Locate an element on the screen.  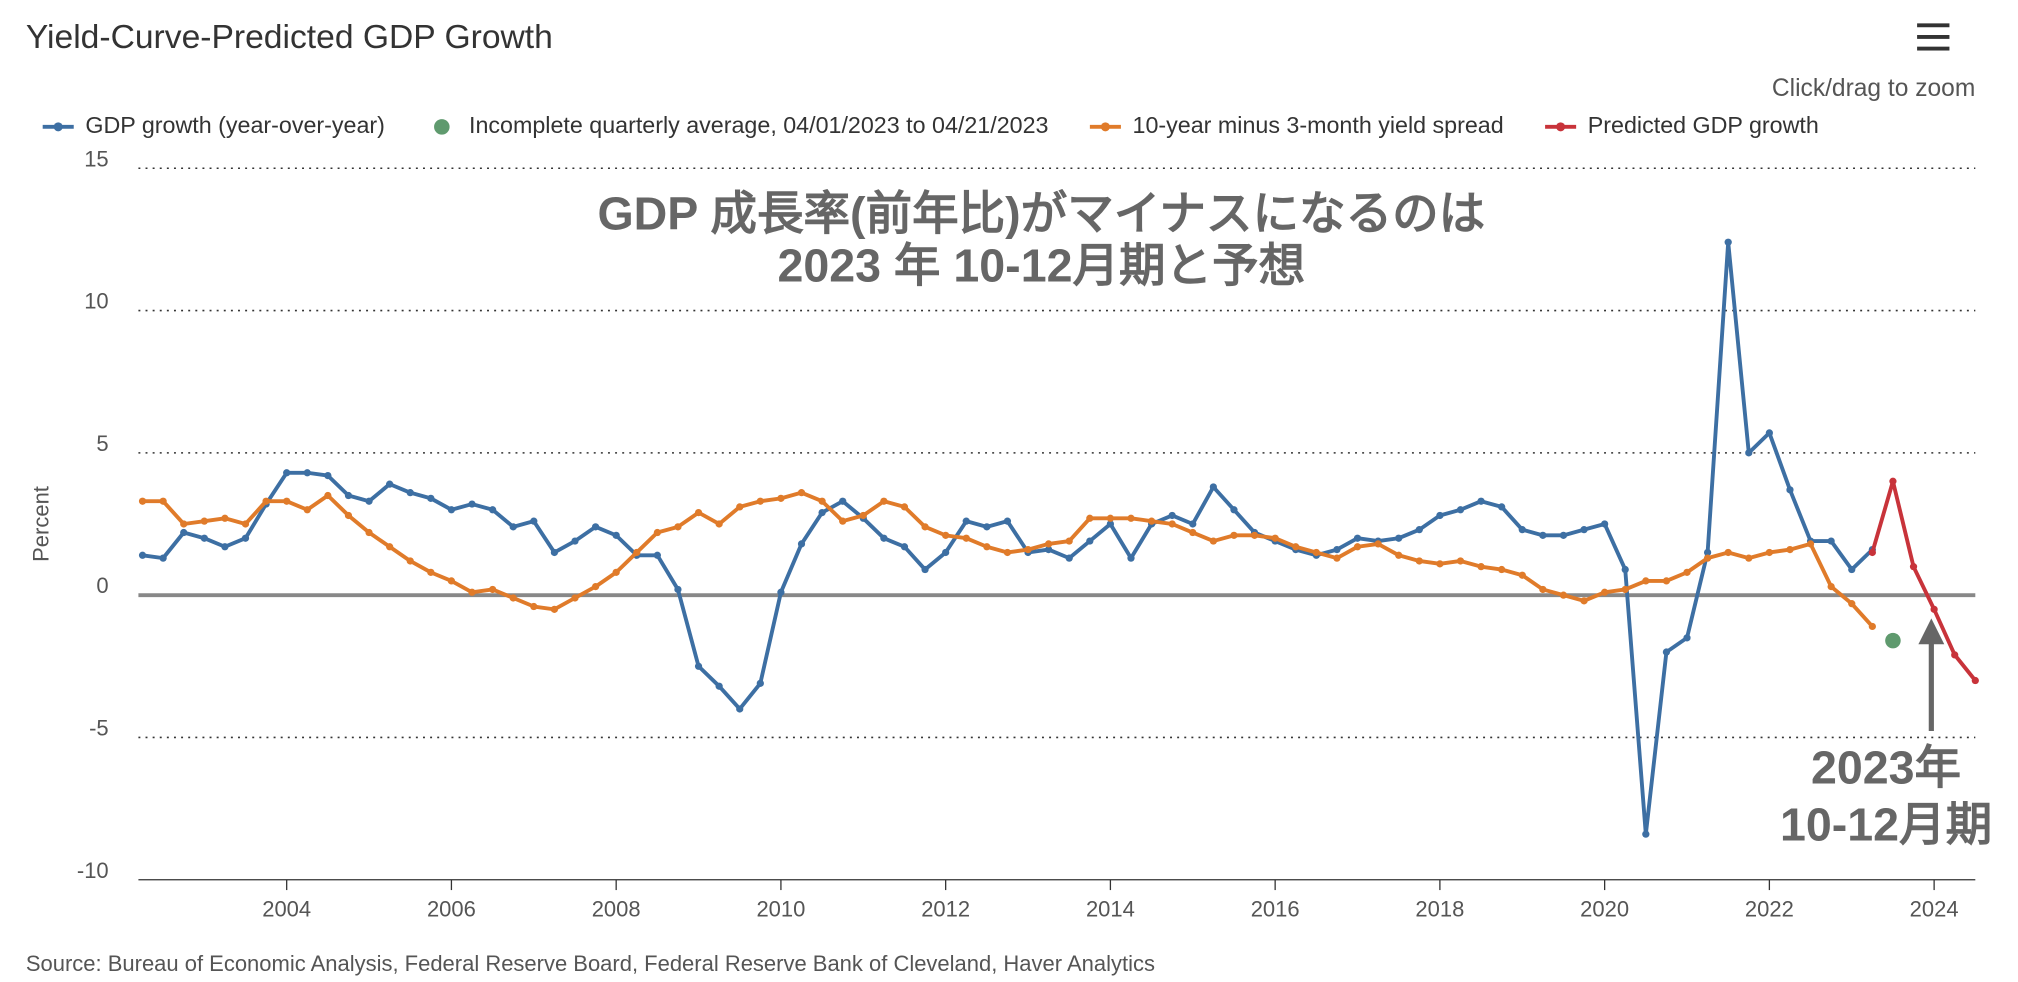
legend-marker is located at coordinates (1105, 127).